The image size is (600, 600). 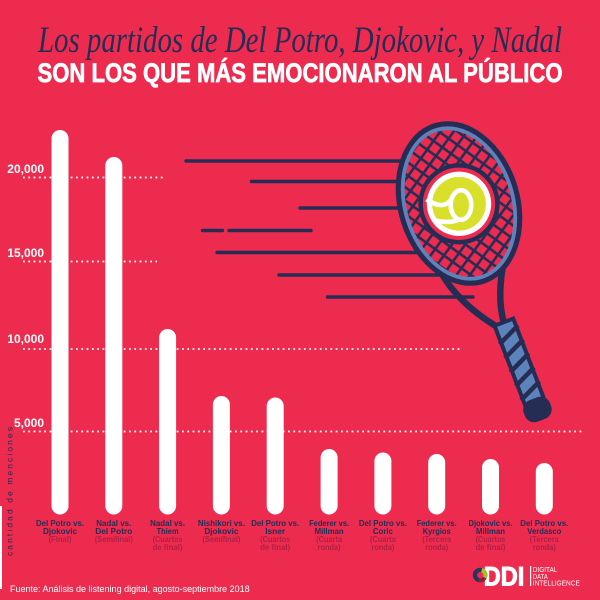 What do you see at coordinates (544, 531) in the screenshot?
I see `svg-text: Verdasco` at bounding box center [544, 531].